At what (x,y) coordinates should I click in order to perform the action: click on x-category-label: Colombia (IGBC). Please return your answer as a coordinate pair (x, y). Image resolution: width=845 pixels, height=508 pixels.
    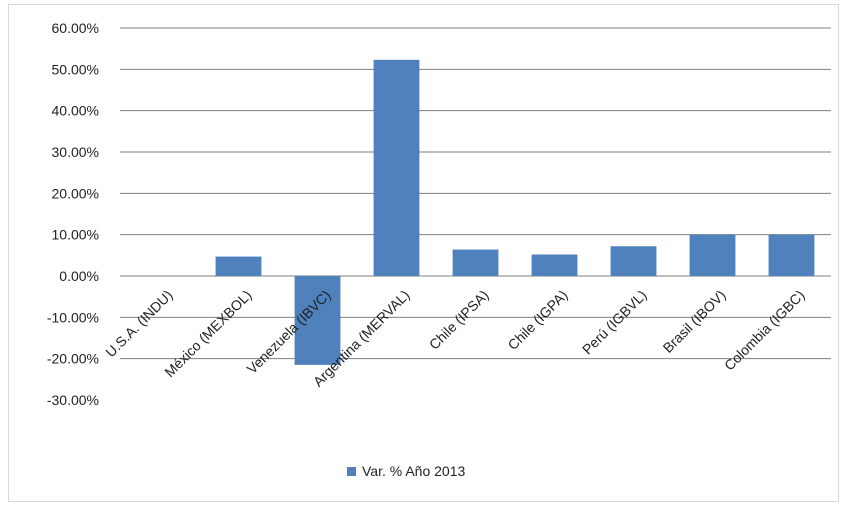
    Looking at the image, I should click on (764, 330).